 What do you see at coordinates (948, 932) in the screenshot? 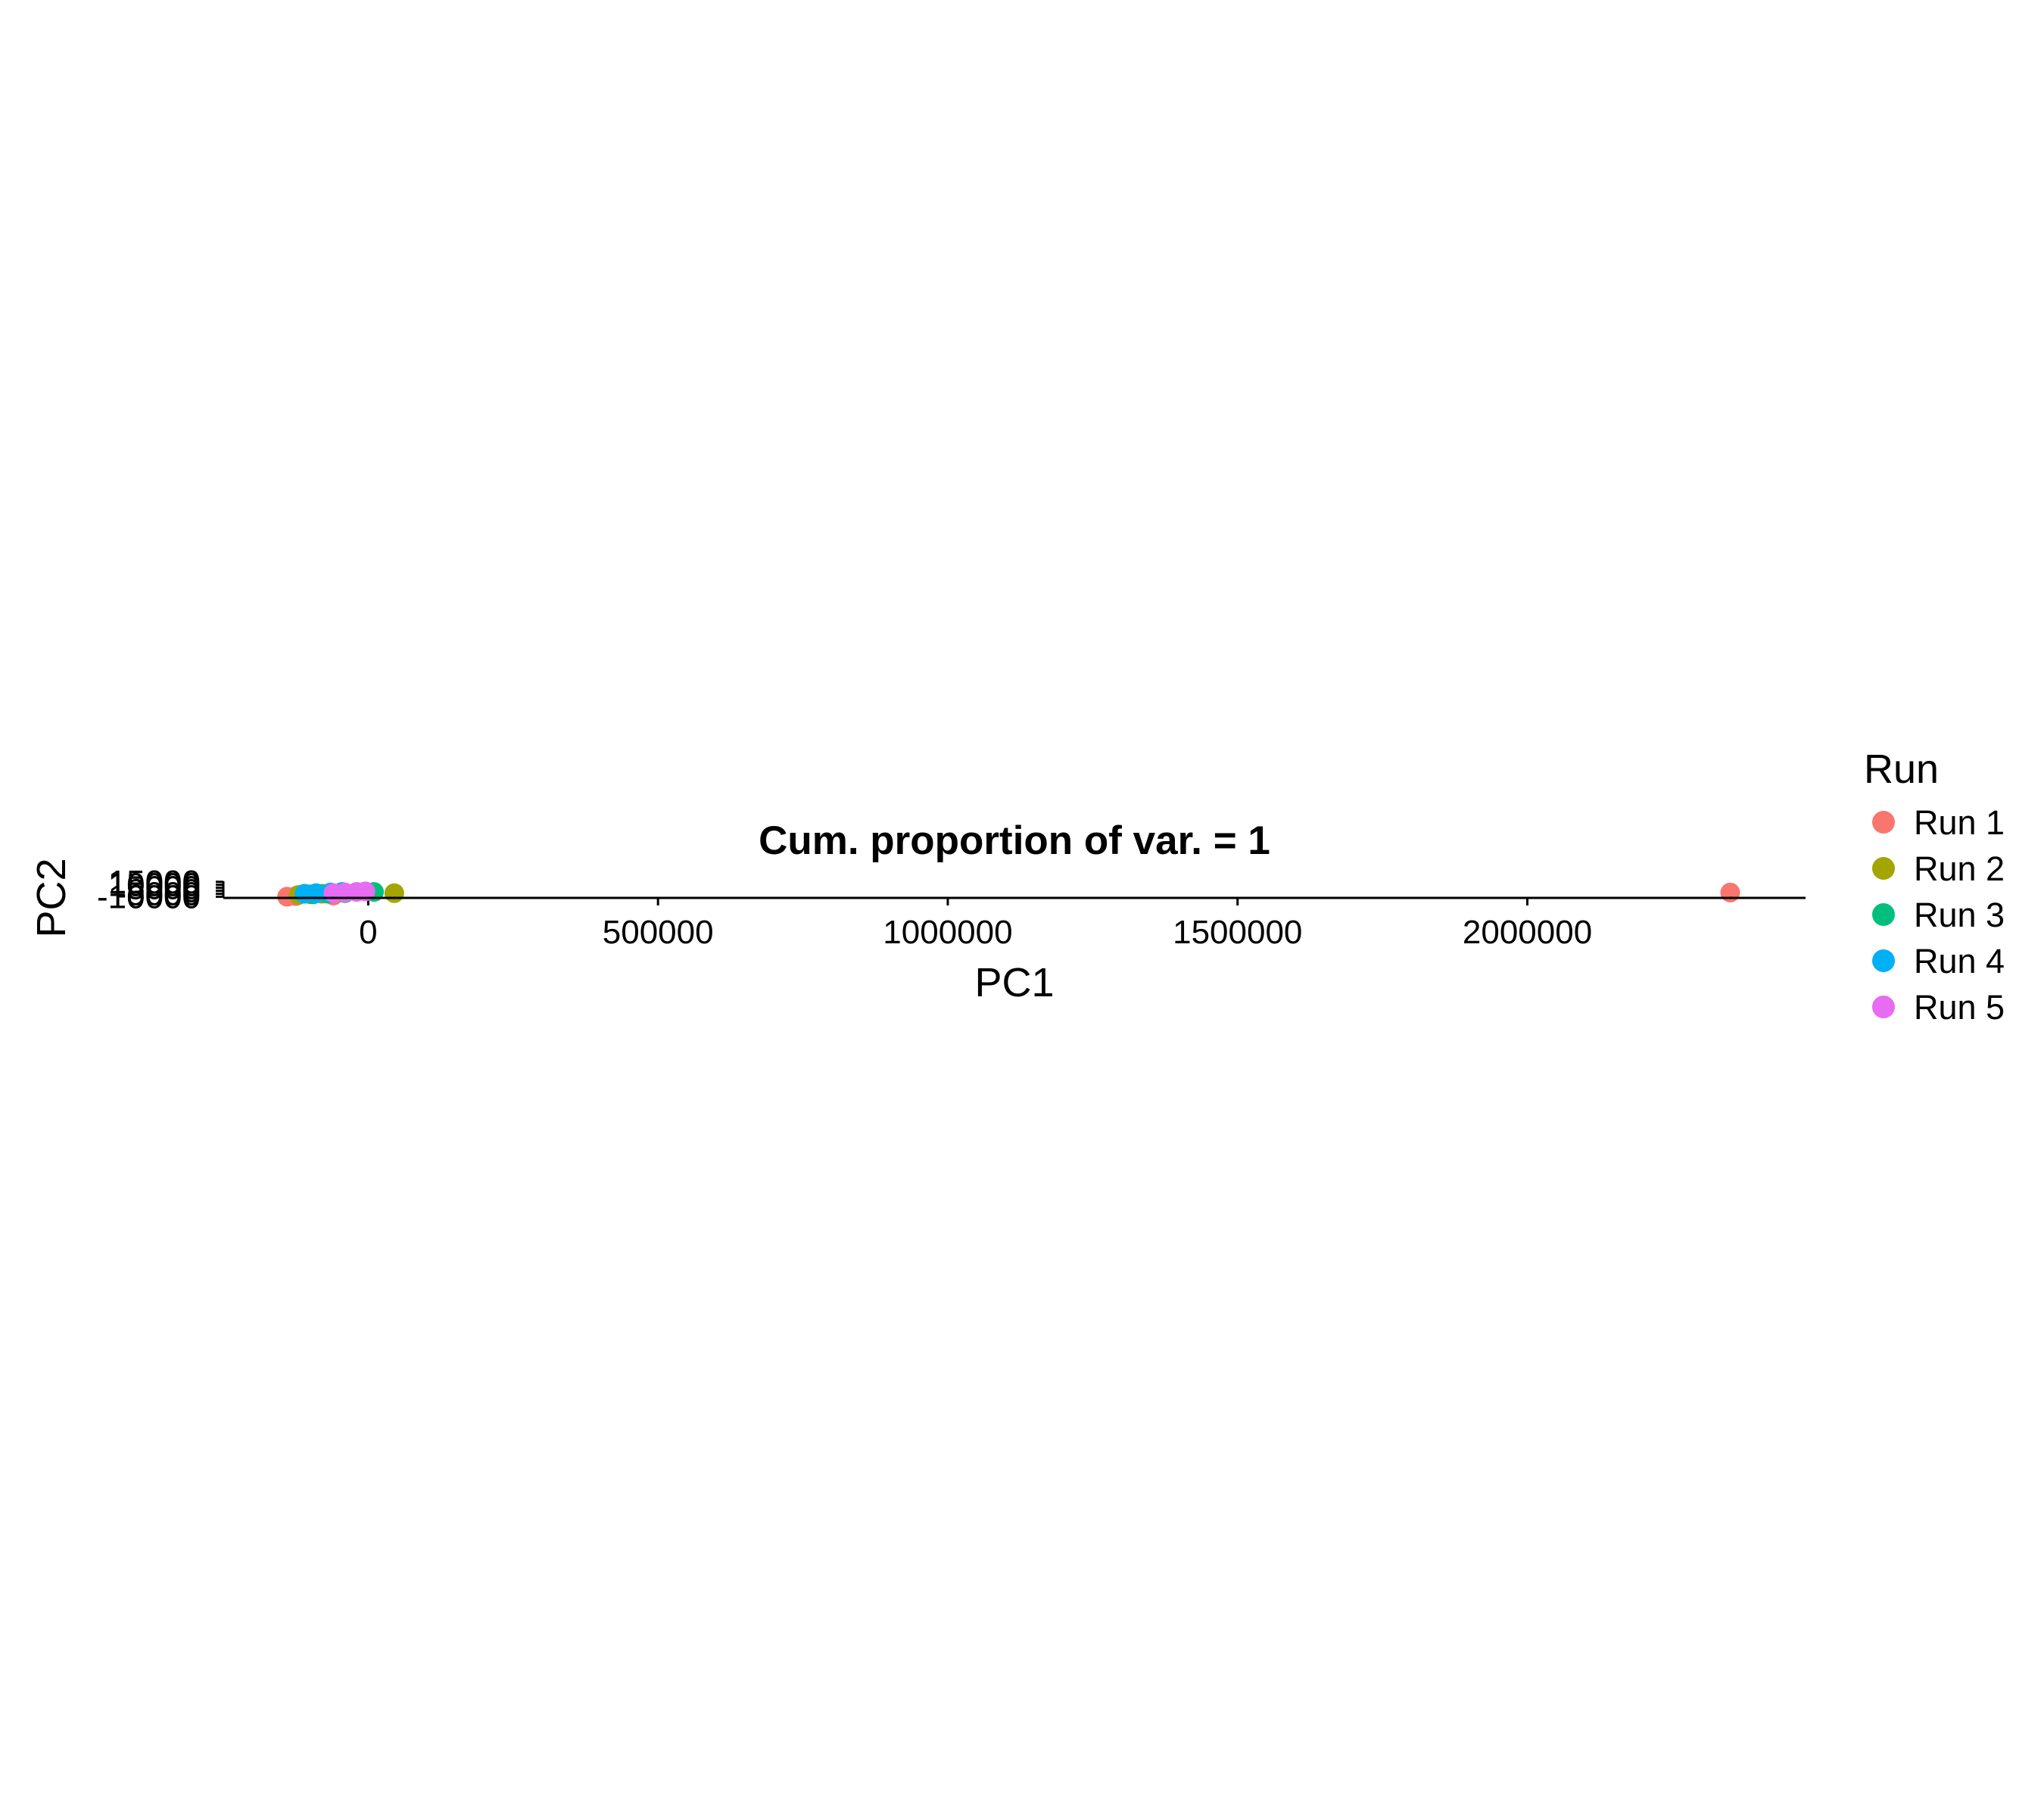
I see `x-tick-label: 1000000` at bounding box center [948, 932].